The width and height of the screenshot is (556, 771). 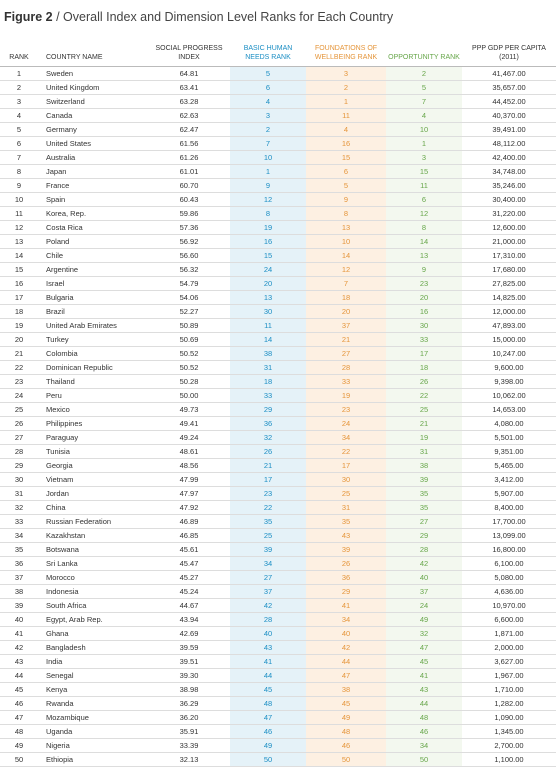 What do you see at coordinates (189, 241) in the screenshot?
I see `spi-cell: 56.92` at bounding box center [189, 241].